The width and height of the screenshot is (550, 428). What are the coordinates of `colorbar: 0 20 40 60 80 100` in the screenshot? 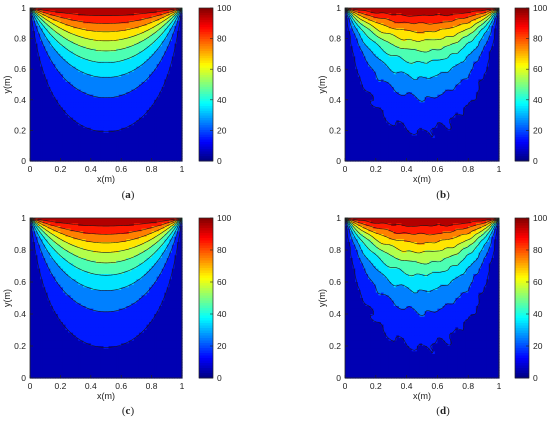 It's located at (215, 84).